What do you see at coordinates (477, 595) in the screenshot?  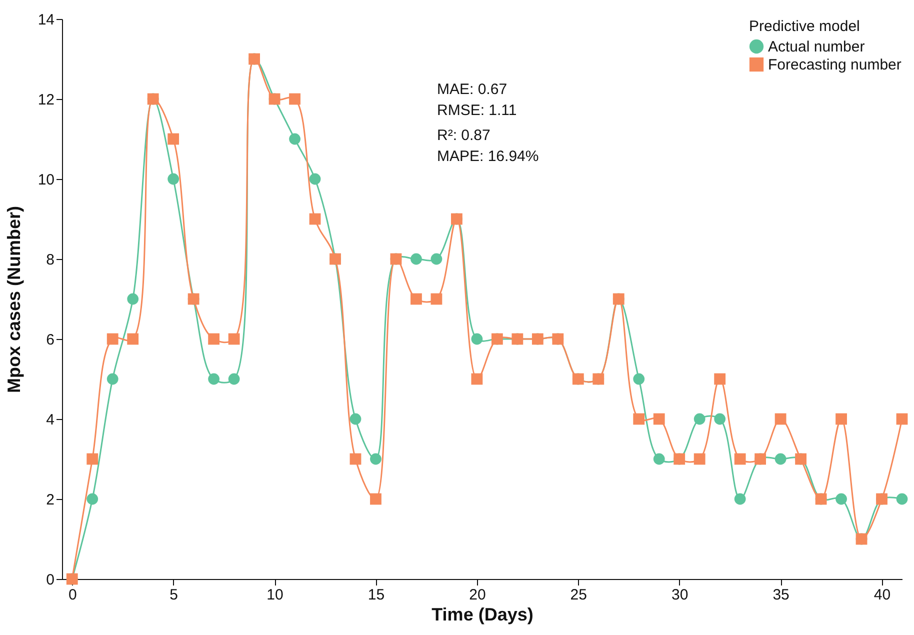 I see `x-tick-label: 20` at bounding box center [477, 595].